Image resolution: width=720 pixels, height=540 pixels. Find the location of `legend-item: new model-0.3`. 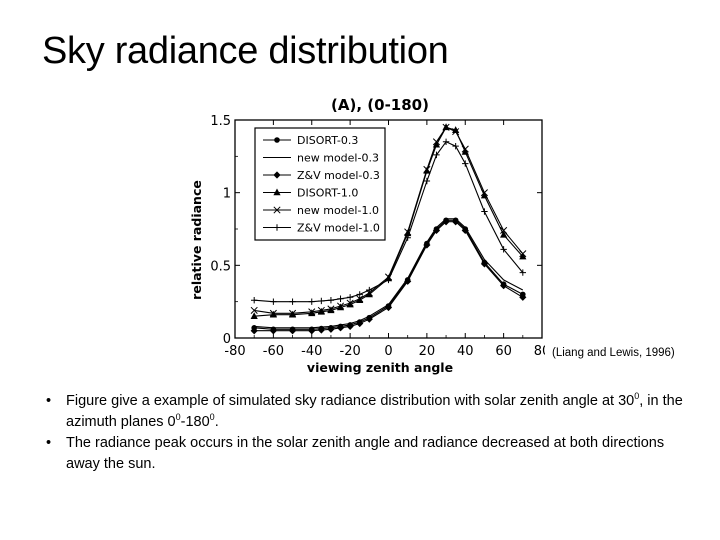

legend-item: new model-0.3 is located at coordinates (321, 158).